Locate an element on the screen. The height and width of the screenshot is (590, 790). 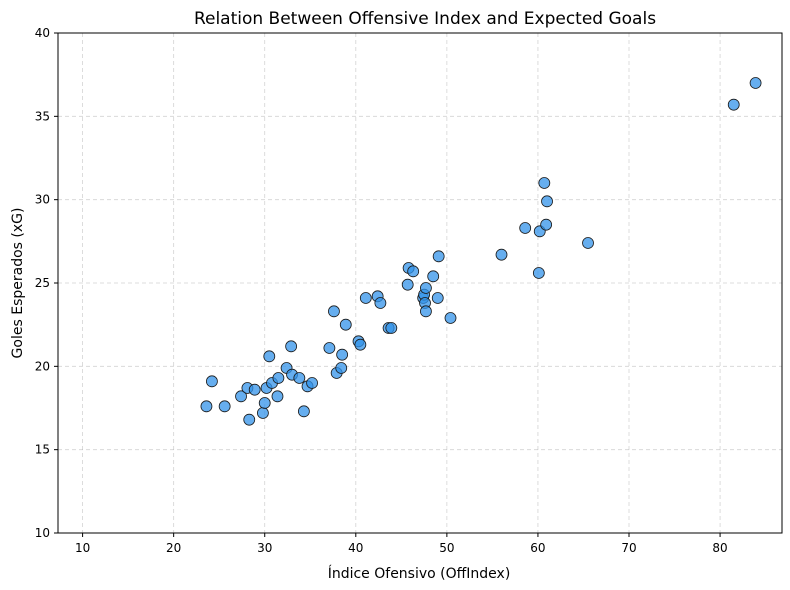
x-tick-label: 20 is located at coordinates (173, 548).